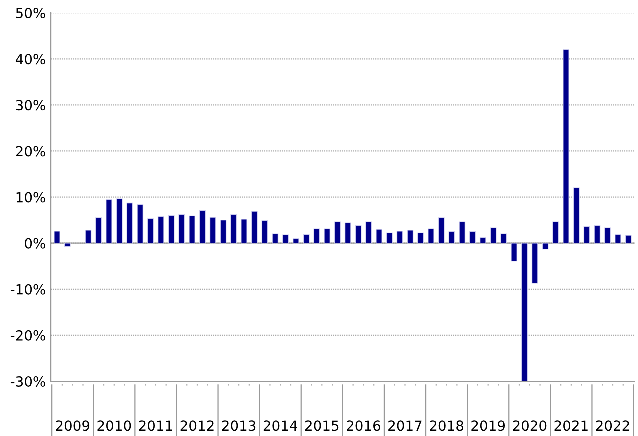 Image resolution: width=638 pixels, height=436 pixels. Describe the element at coordinates (447, 426) in the screenshot. I see `x-tick-label: 2018` at that location.